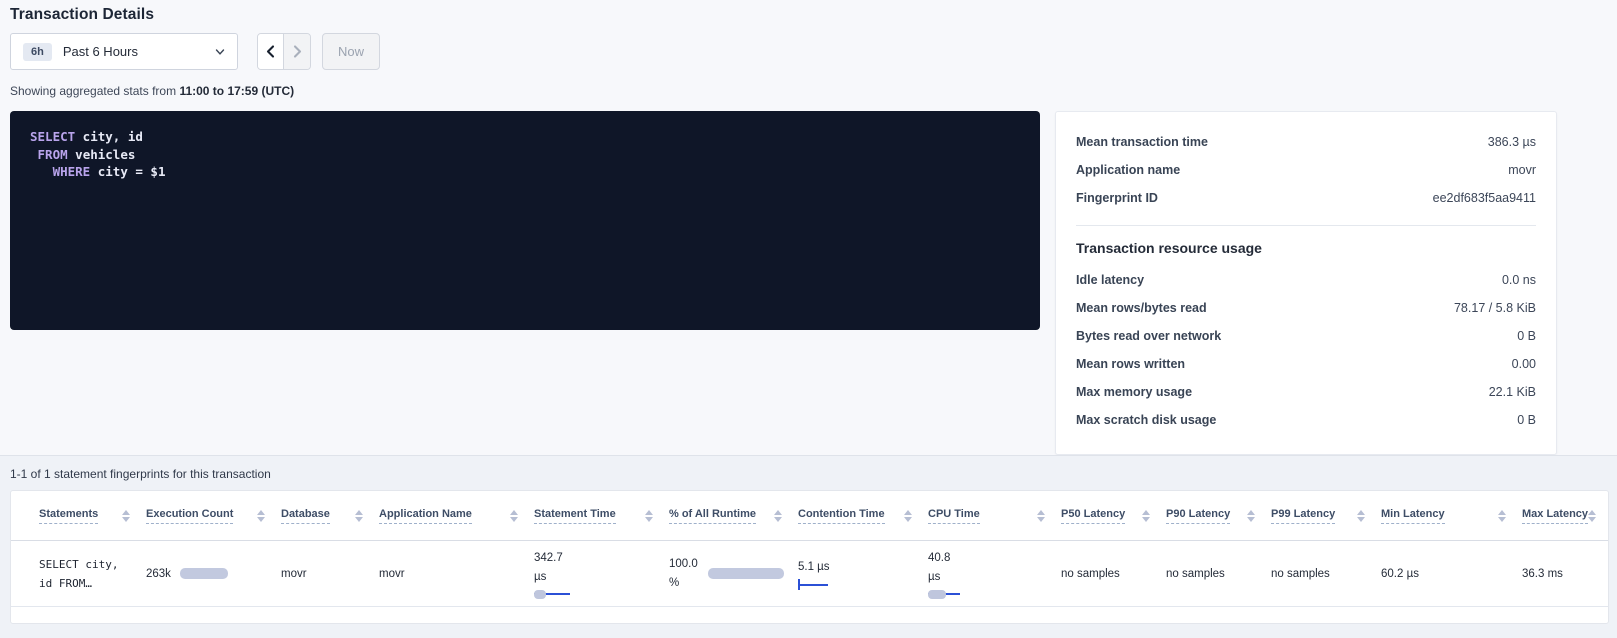 Image resolution: width=1617 pixels, height=638 pixels. I want to click on summary-row-bytes-read-over-network: Bytes read over network 0 B, so click(1306, 336).